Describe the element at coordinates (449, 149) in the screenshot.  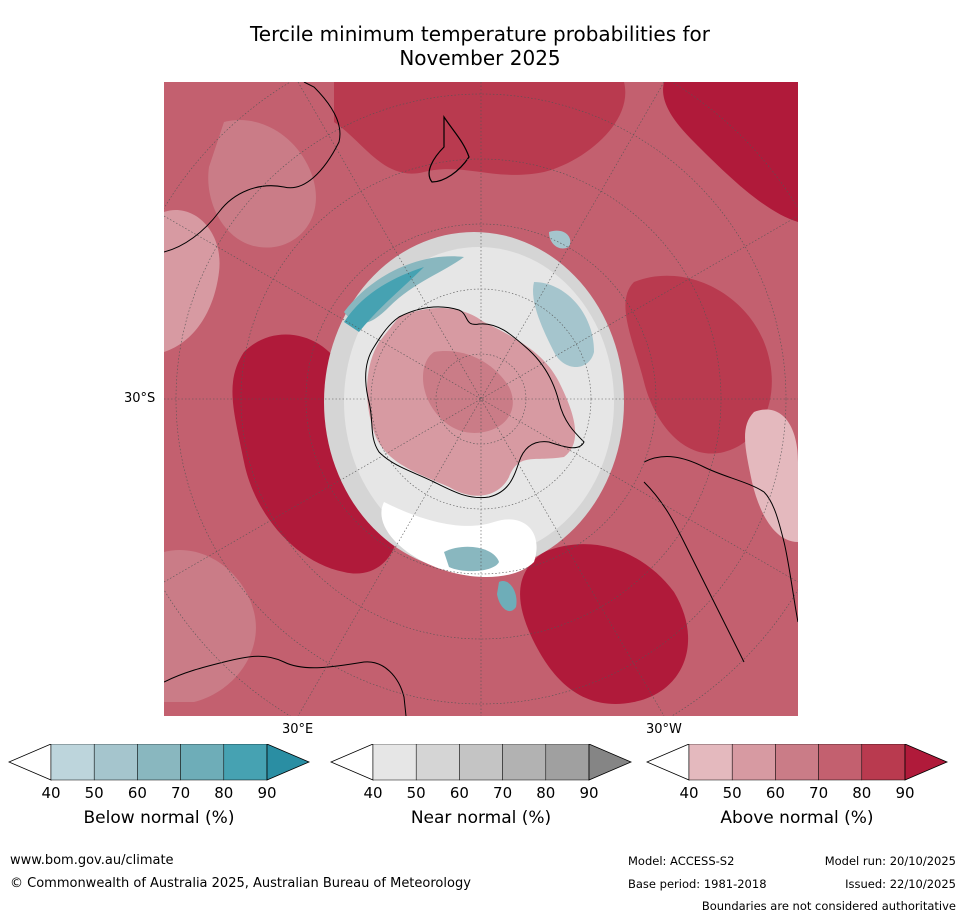
I see `new-zealand-coastline` at that location.